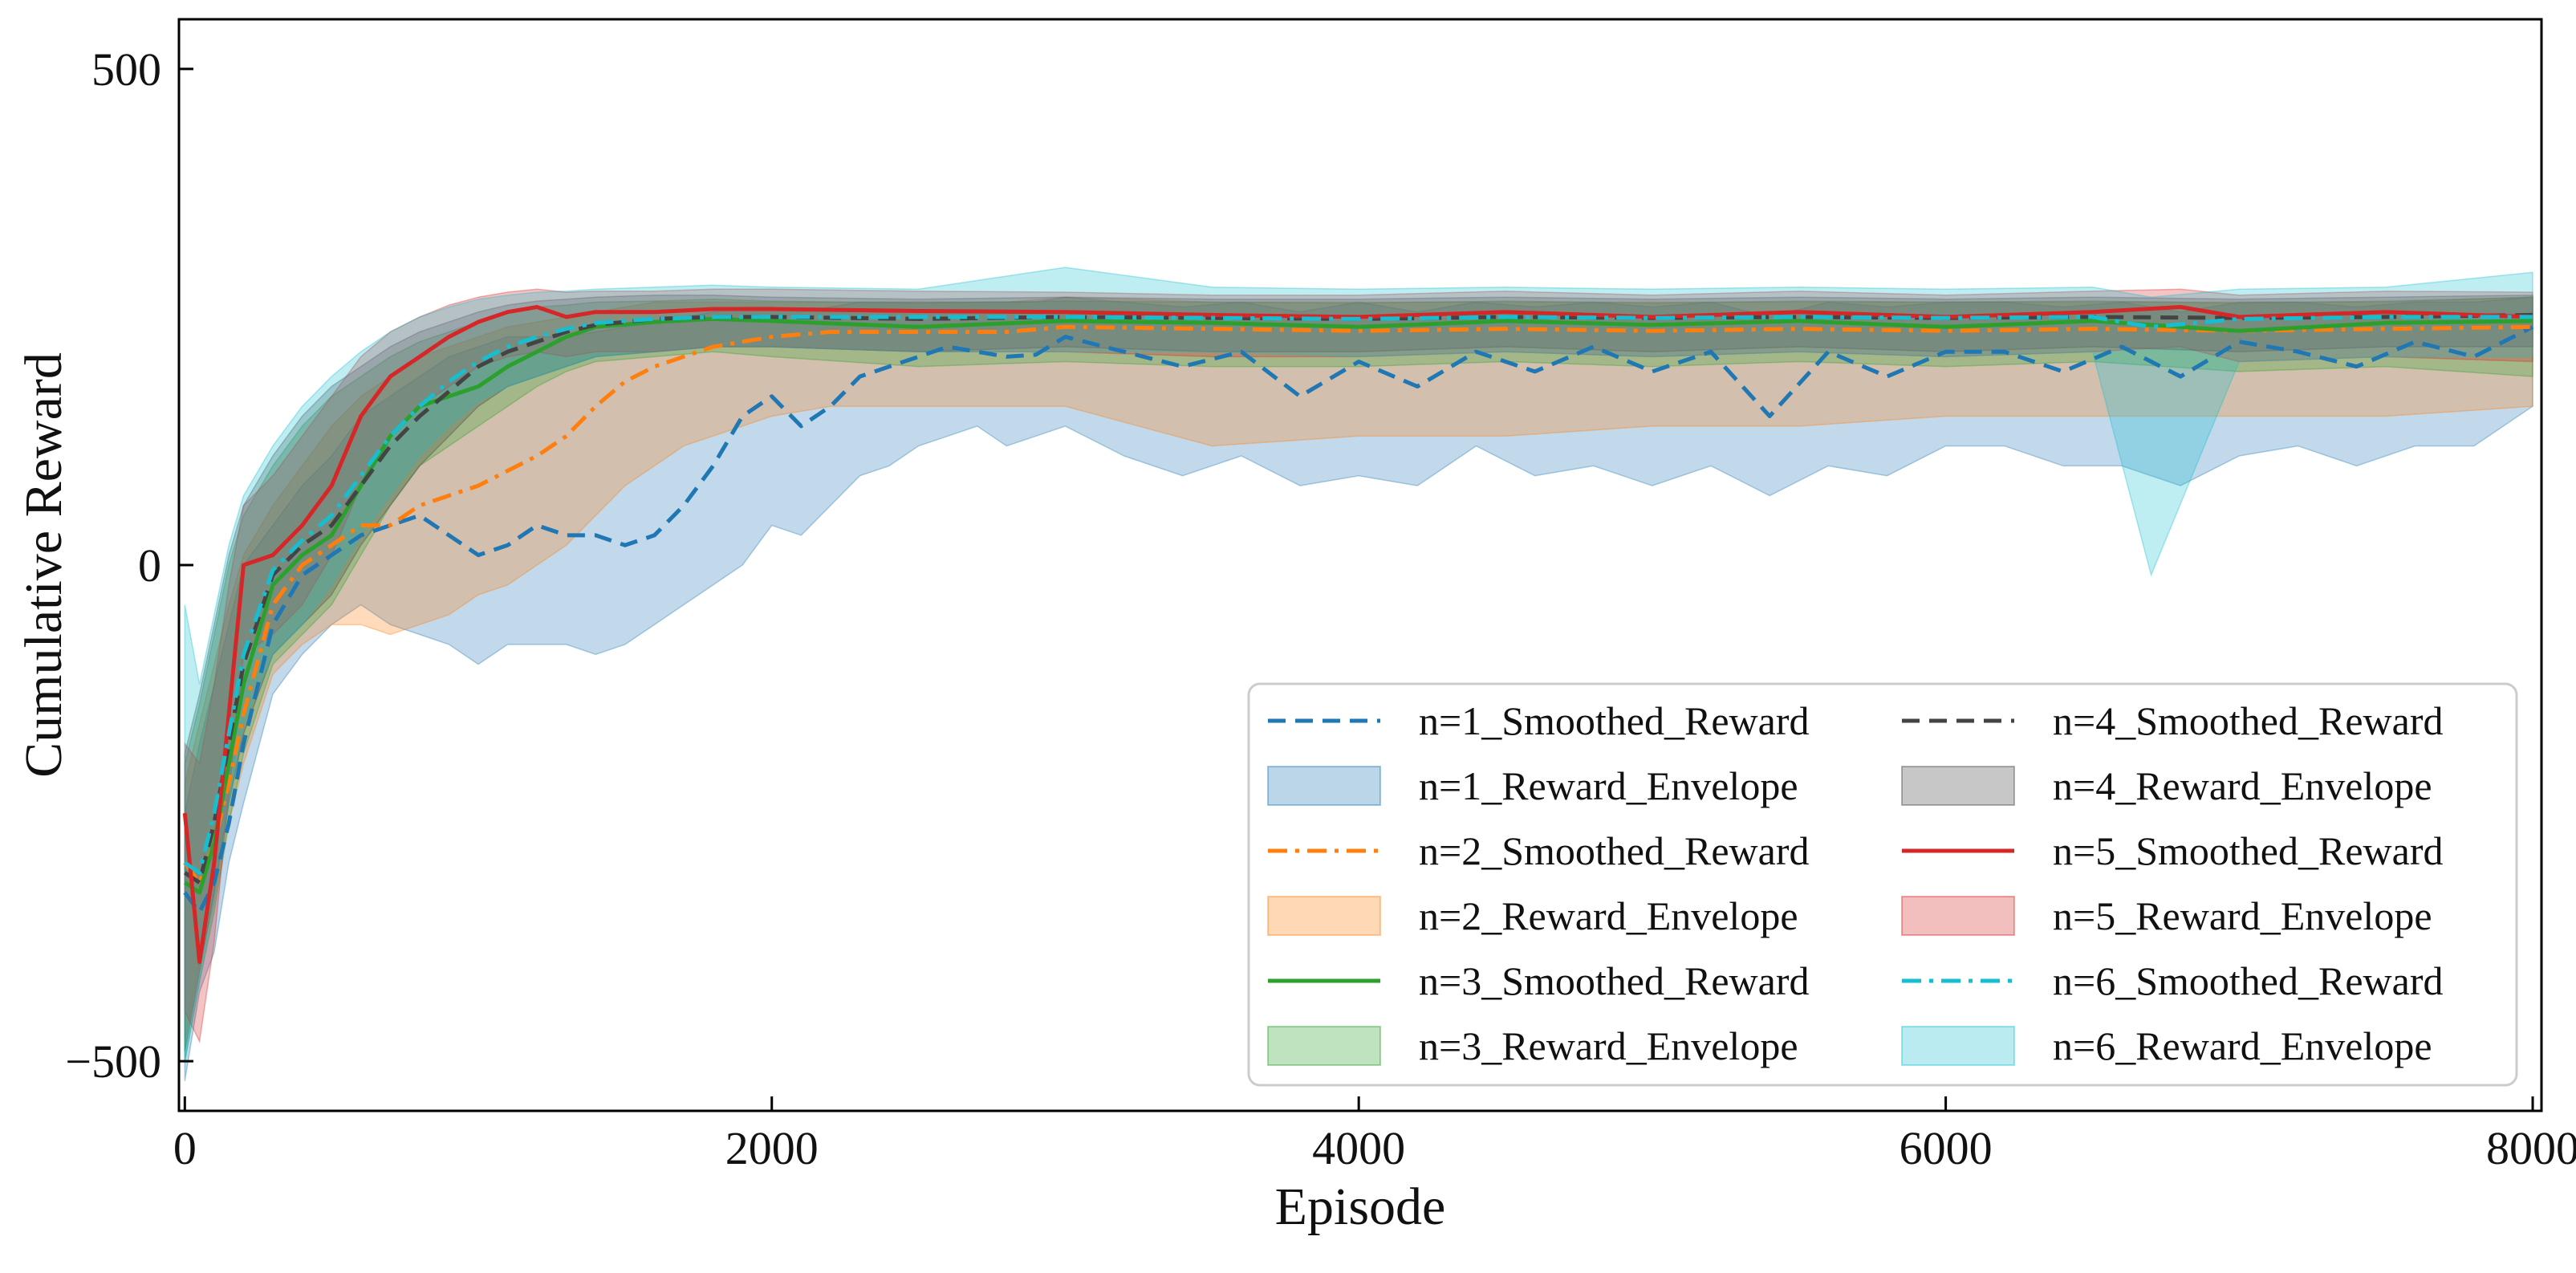 The image size is (2576, 1273). What do you see at coordinates (1358, 1148) in the screenshot?
I see `x-tick-label: 4000` at bounding box center [1358, 1148].